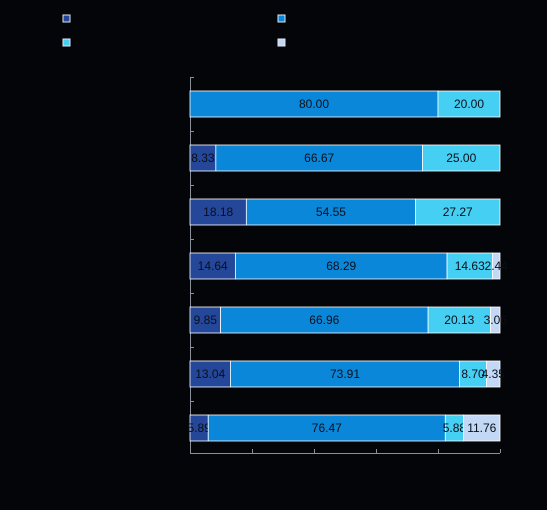 The width and height of the screenshot is (547, 510). I want to click on data-label: 14.64, so click(213, 266).